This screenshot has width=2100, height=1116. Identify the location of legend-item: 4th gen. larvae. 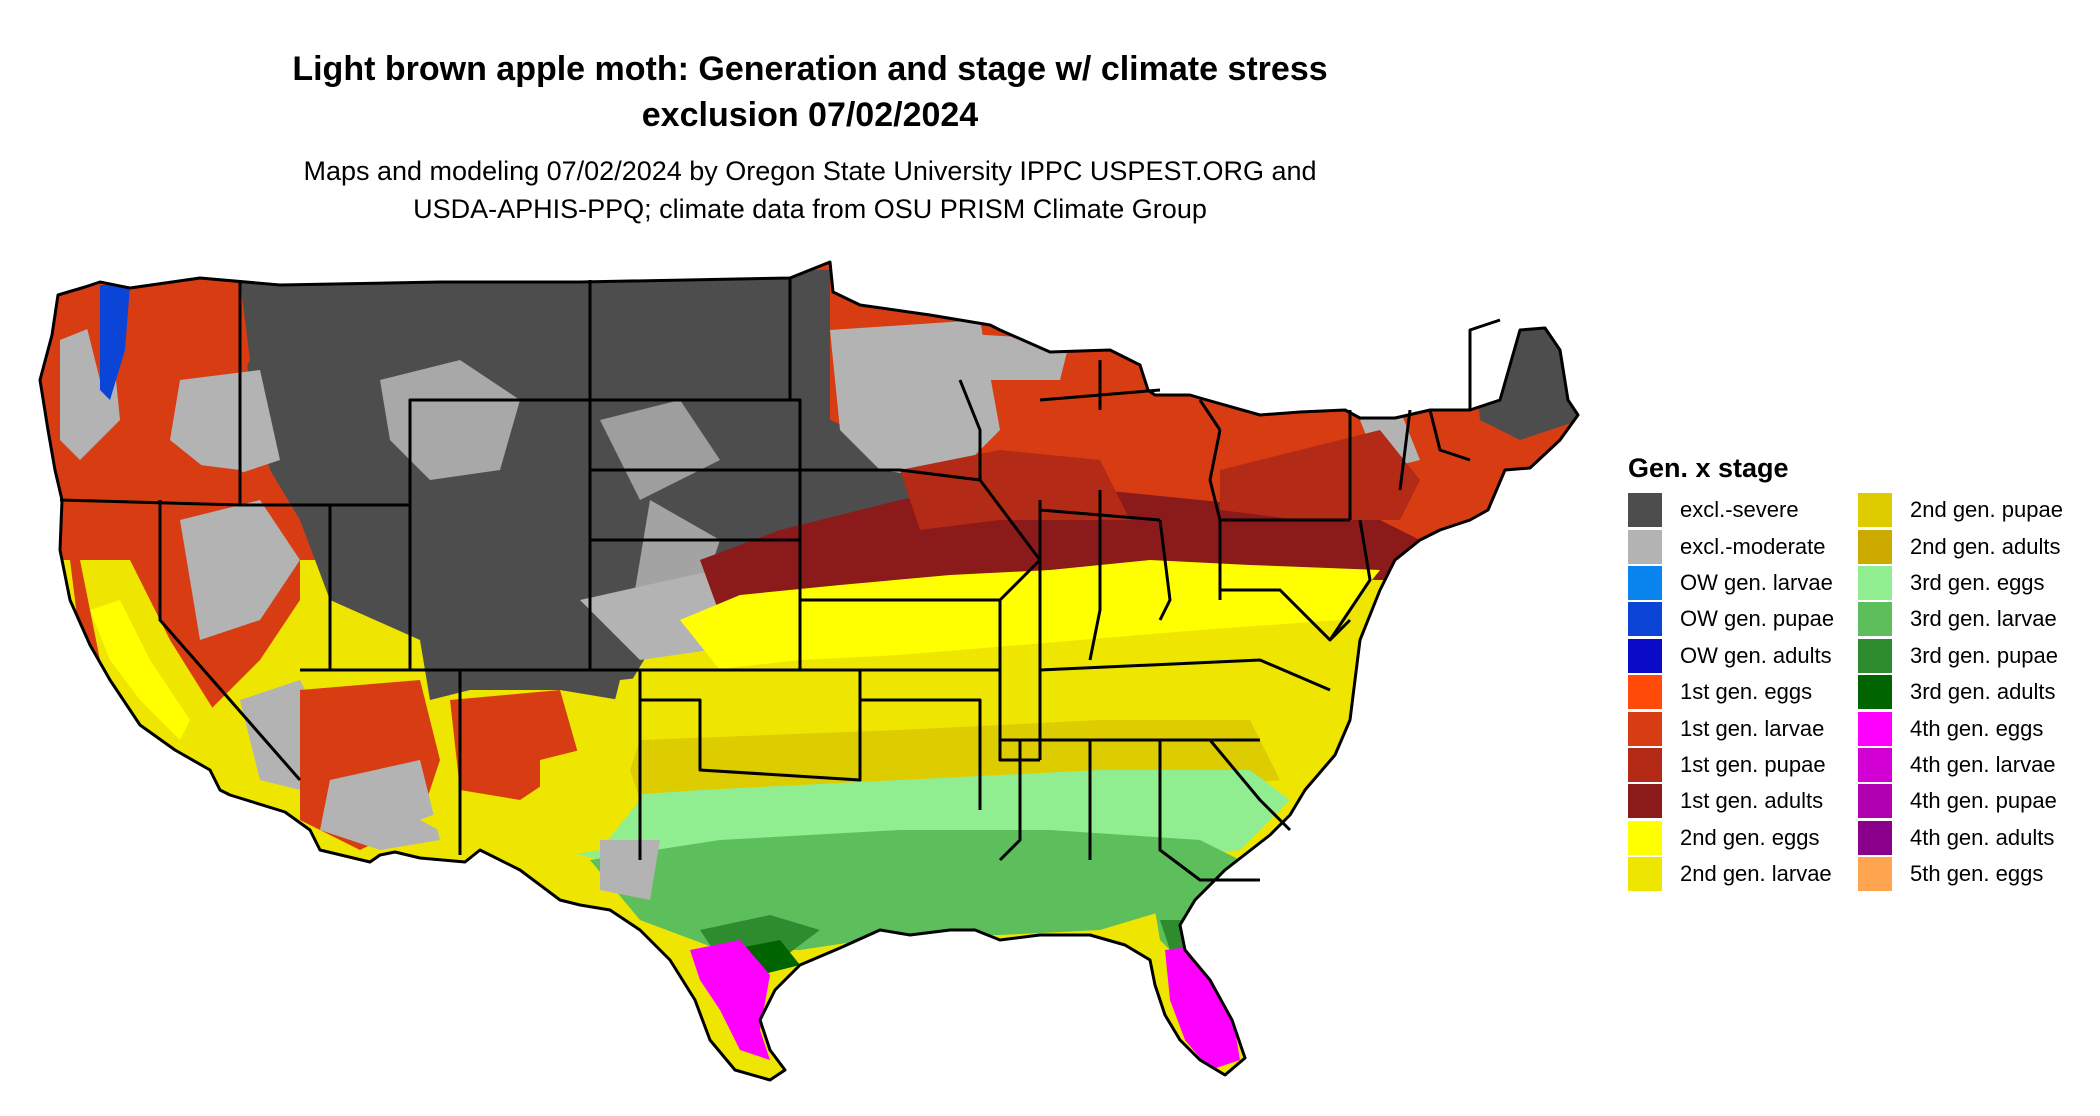
(1973, 765).